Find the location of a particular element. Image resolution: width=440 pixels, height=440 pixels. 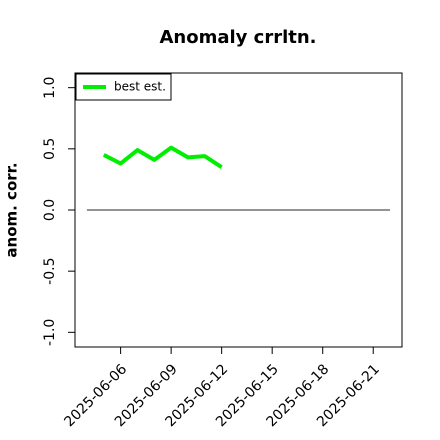

y-tick-label: 0.5 is located at coordinates (50, 149).